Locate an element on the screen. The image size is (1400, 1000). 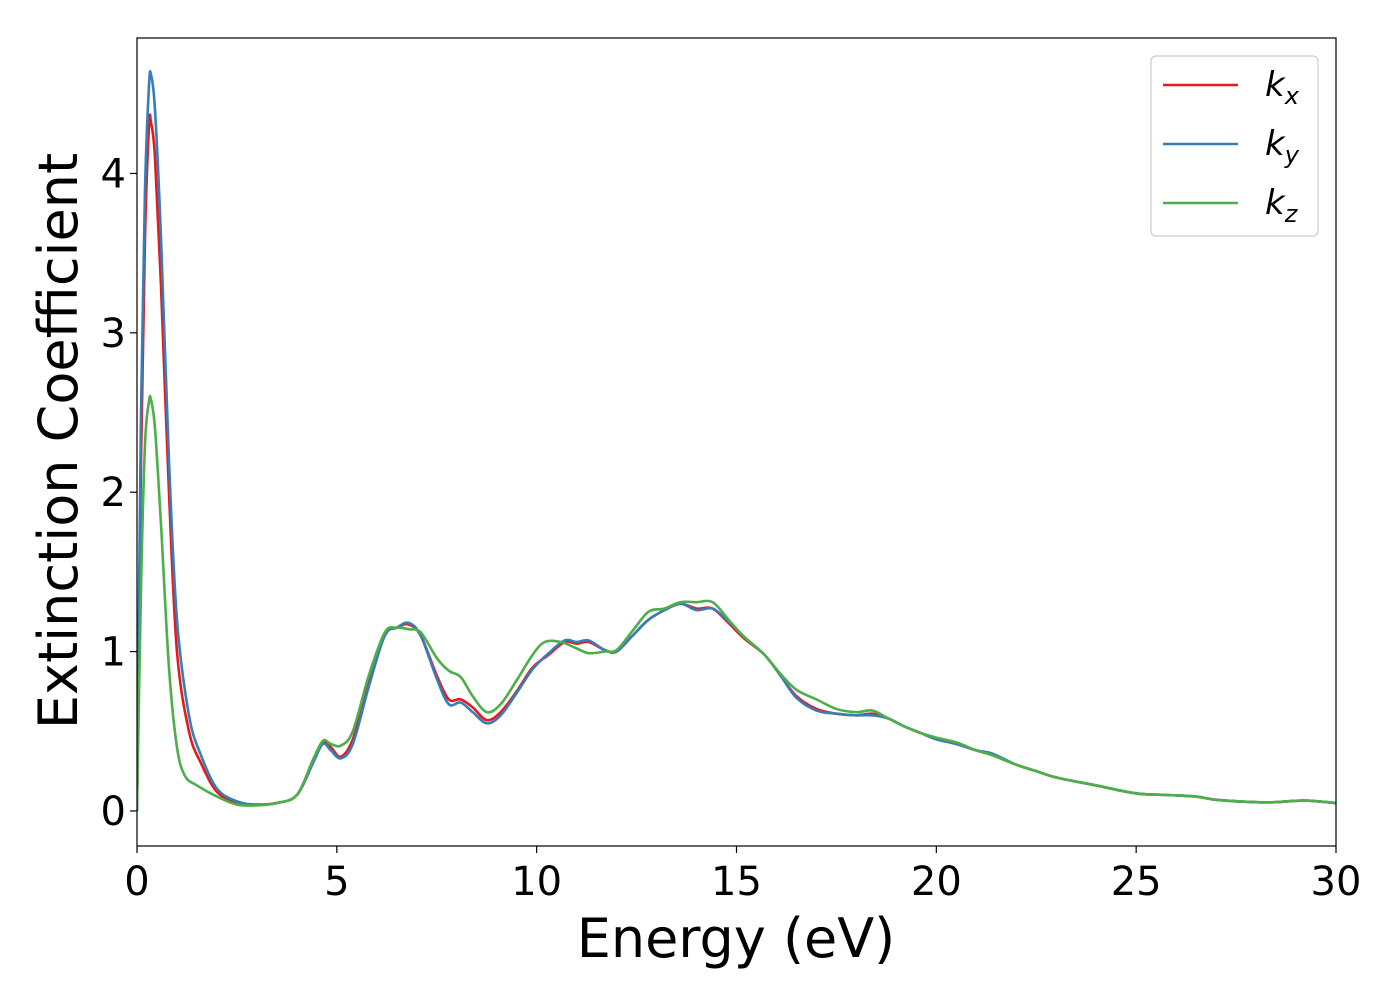
legend-label-y: ky is located at coordinates (1282, 146).